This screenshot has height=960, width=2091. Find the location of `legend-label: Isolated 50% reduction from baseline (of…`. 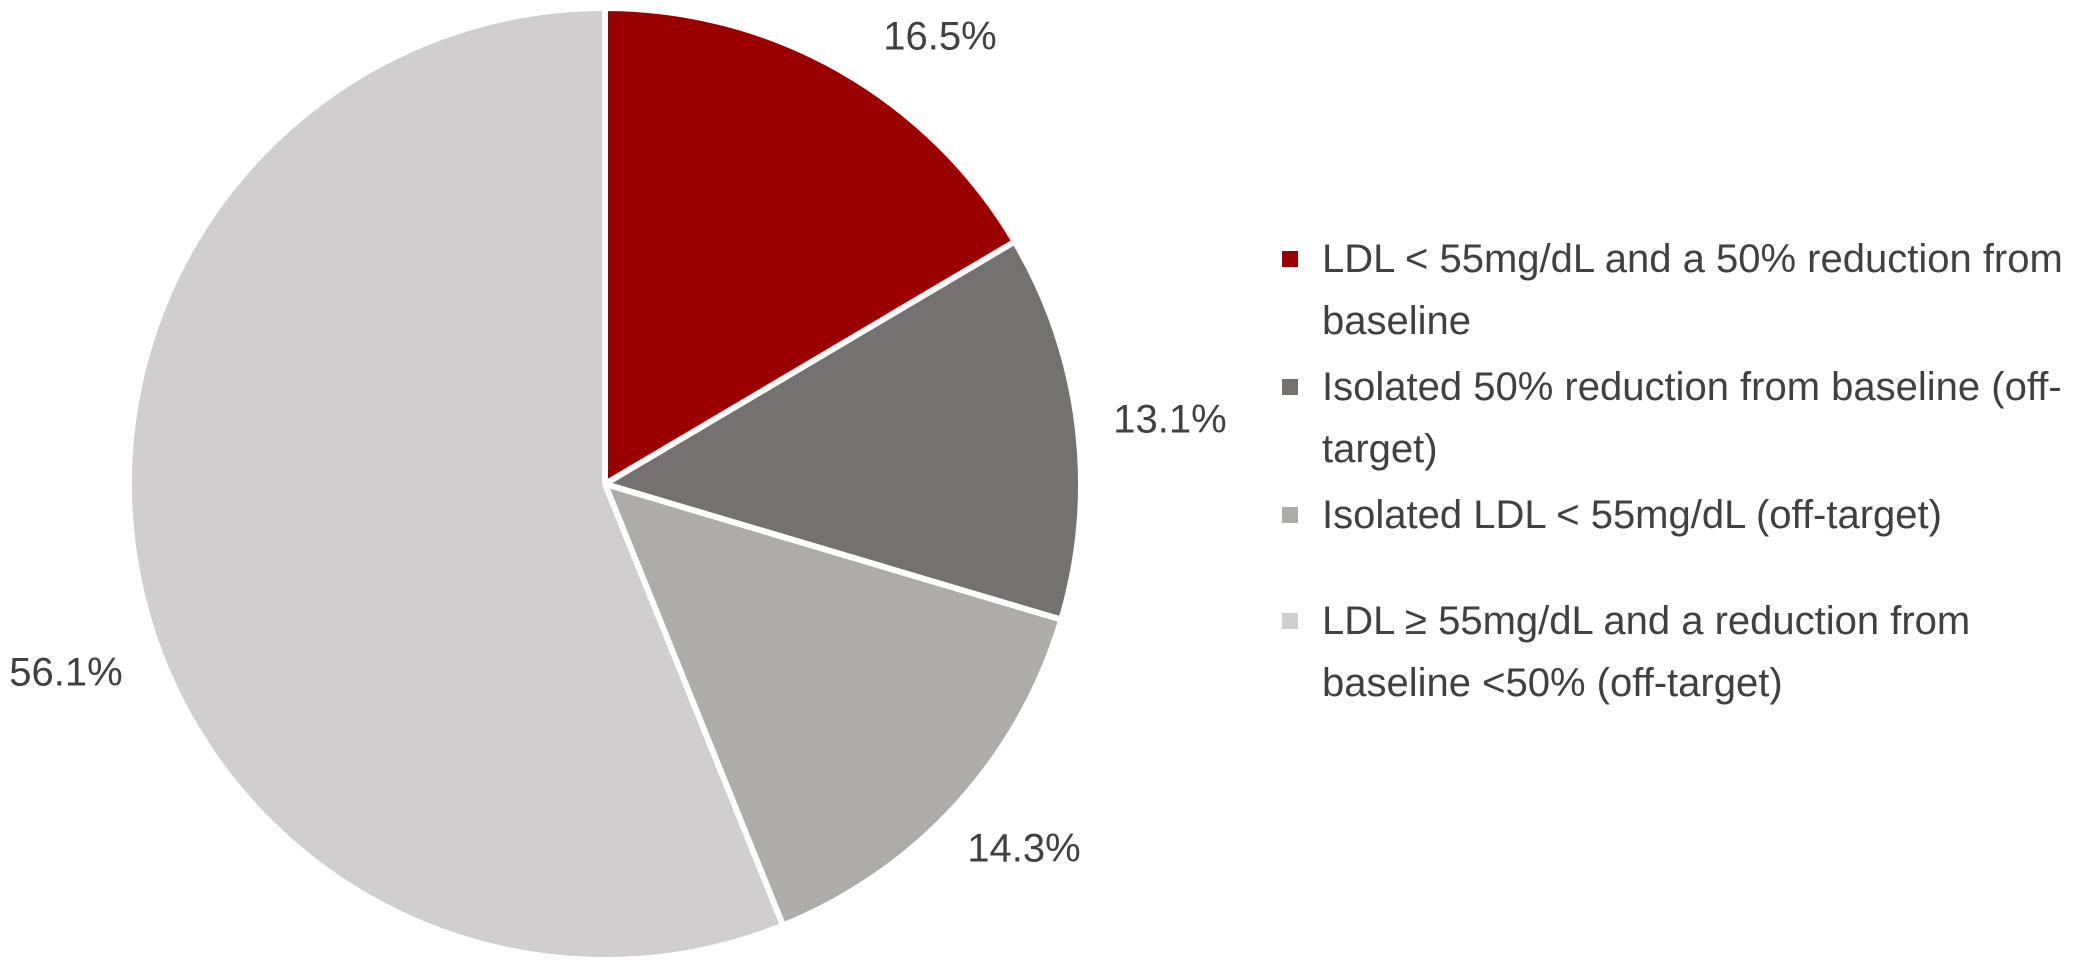

legend-label: Isolated 50% reduction from baseline (of… is located at coordinates (1692, 418).